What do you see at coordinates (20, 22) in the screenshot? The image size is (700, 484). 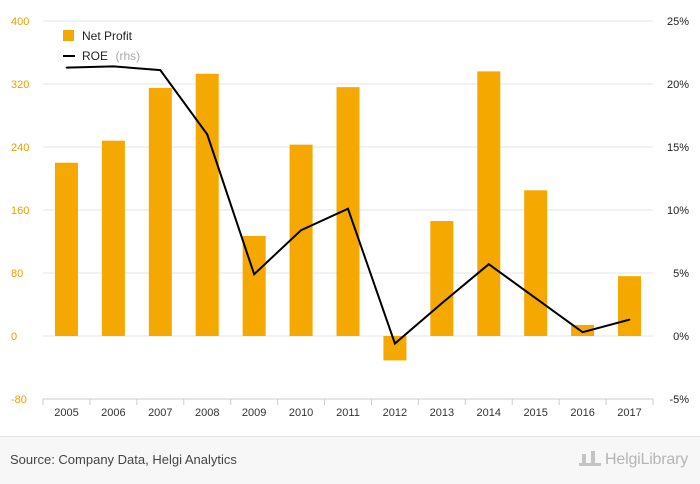 I see `left-tick-label: 400` at bounding box center [20, 22].